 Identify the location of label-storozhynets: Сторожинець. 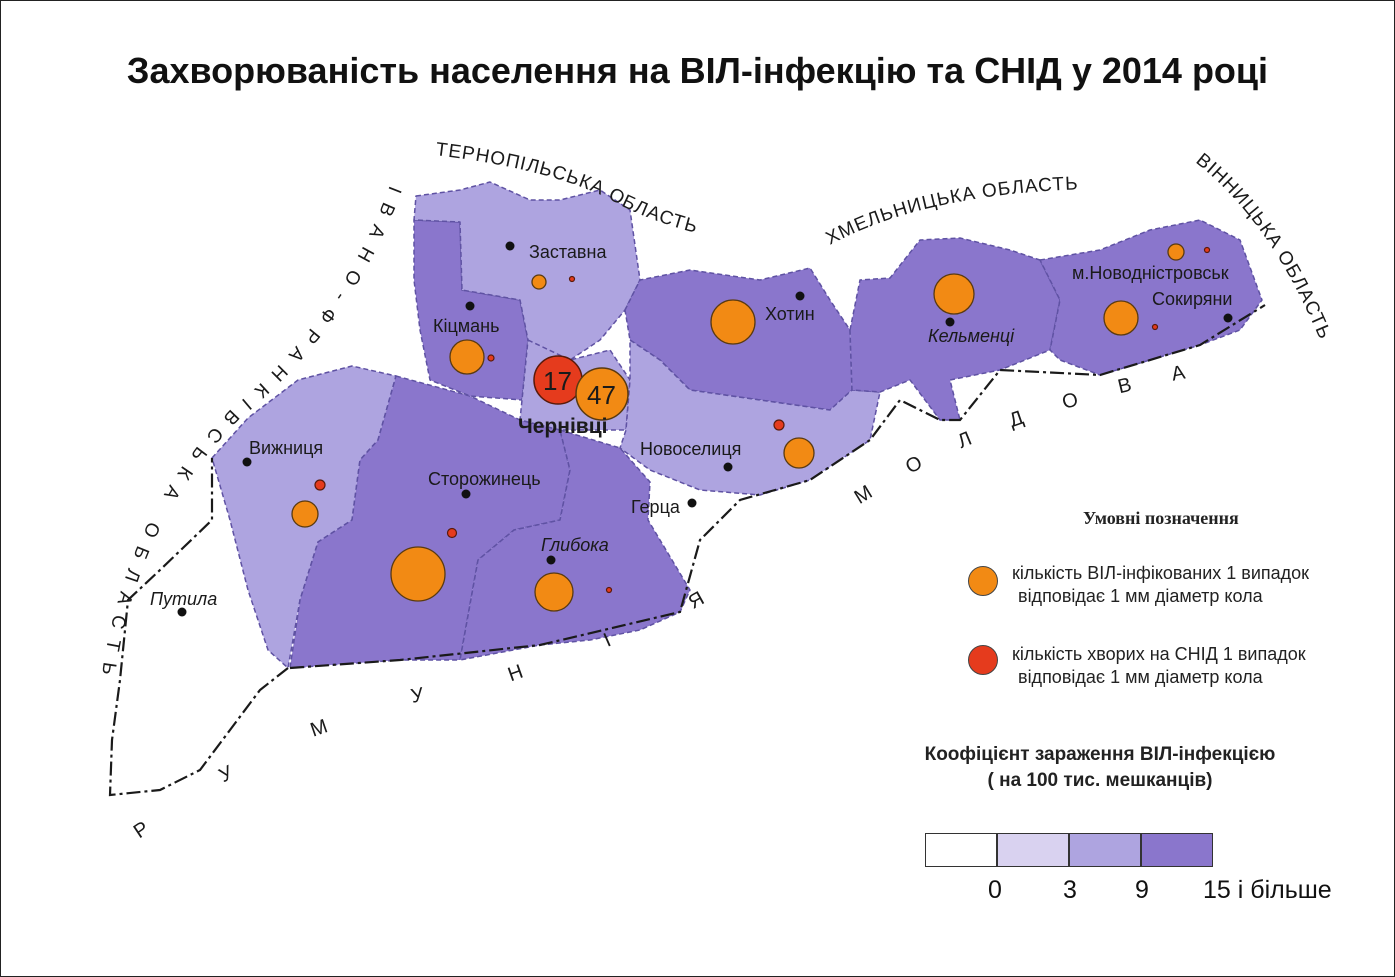
(484, 479).